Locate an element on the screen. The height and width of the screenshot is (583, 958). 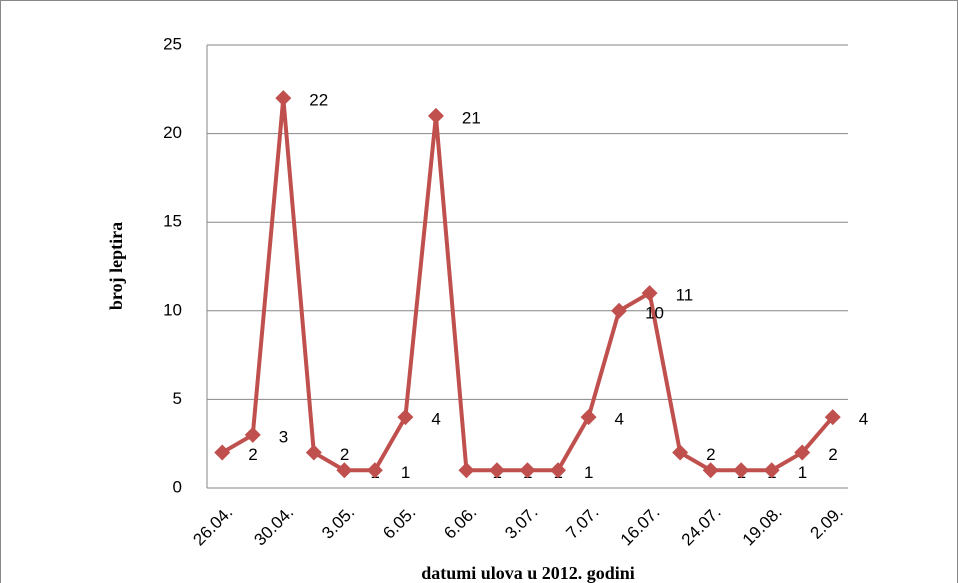
x-tick-label: 6.05. is located at coordinates (399, 523).